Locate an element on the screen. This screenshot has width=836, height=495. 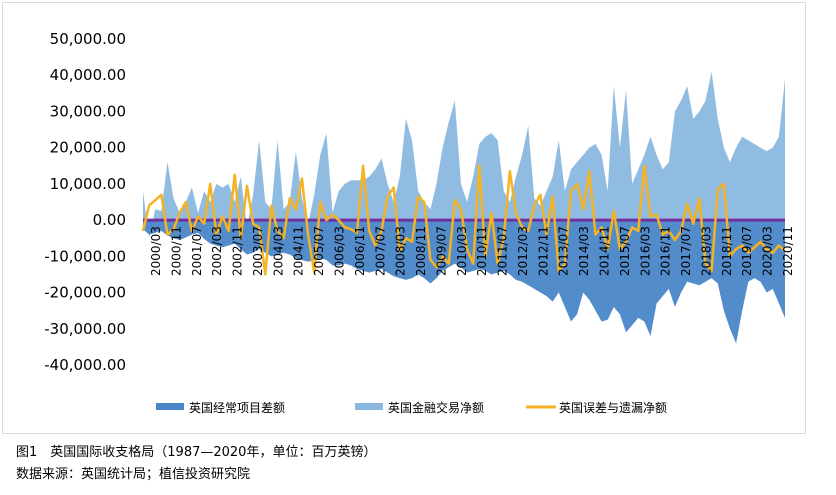
x-tick-label: 2017/07 is located at coordinates (686, 251).